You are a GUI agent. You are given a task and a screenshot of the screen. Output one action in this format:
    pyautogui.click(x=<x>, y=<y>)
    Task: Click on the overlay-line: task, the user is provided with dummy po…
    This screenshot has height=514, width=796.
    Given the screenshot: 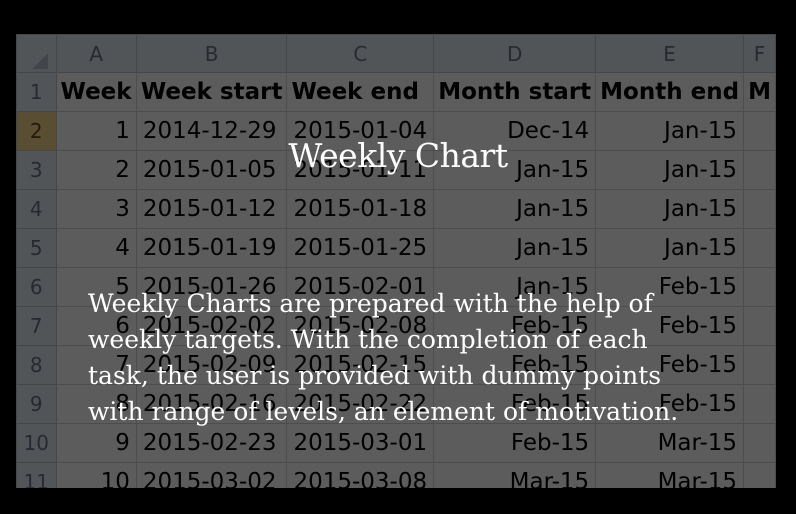 What is the action you would take?
    pyautogui.click(x=375, y=375)
    